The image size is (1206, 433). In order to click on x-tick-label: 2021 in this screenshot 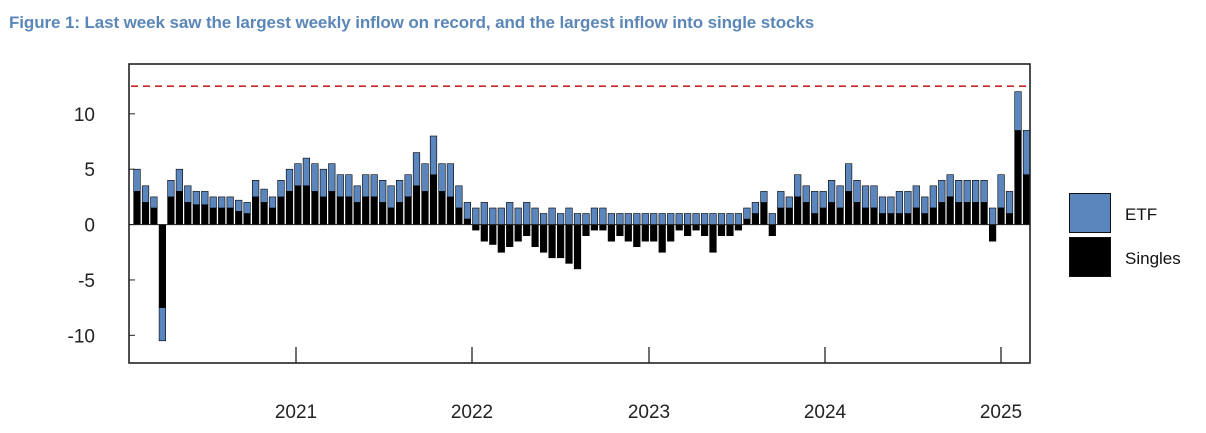, I will do `click(296, 412)`.